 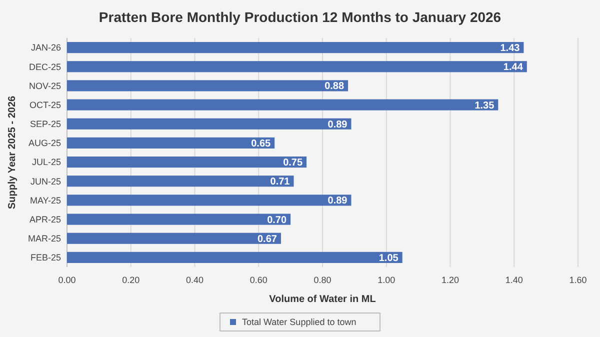 I want to click on data-label: 0.67, so click(x=268, y=239).